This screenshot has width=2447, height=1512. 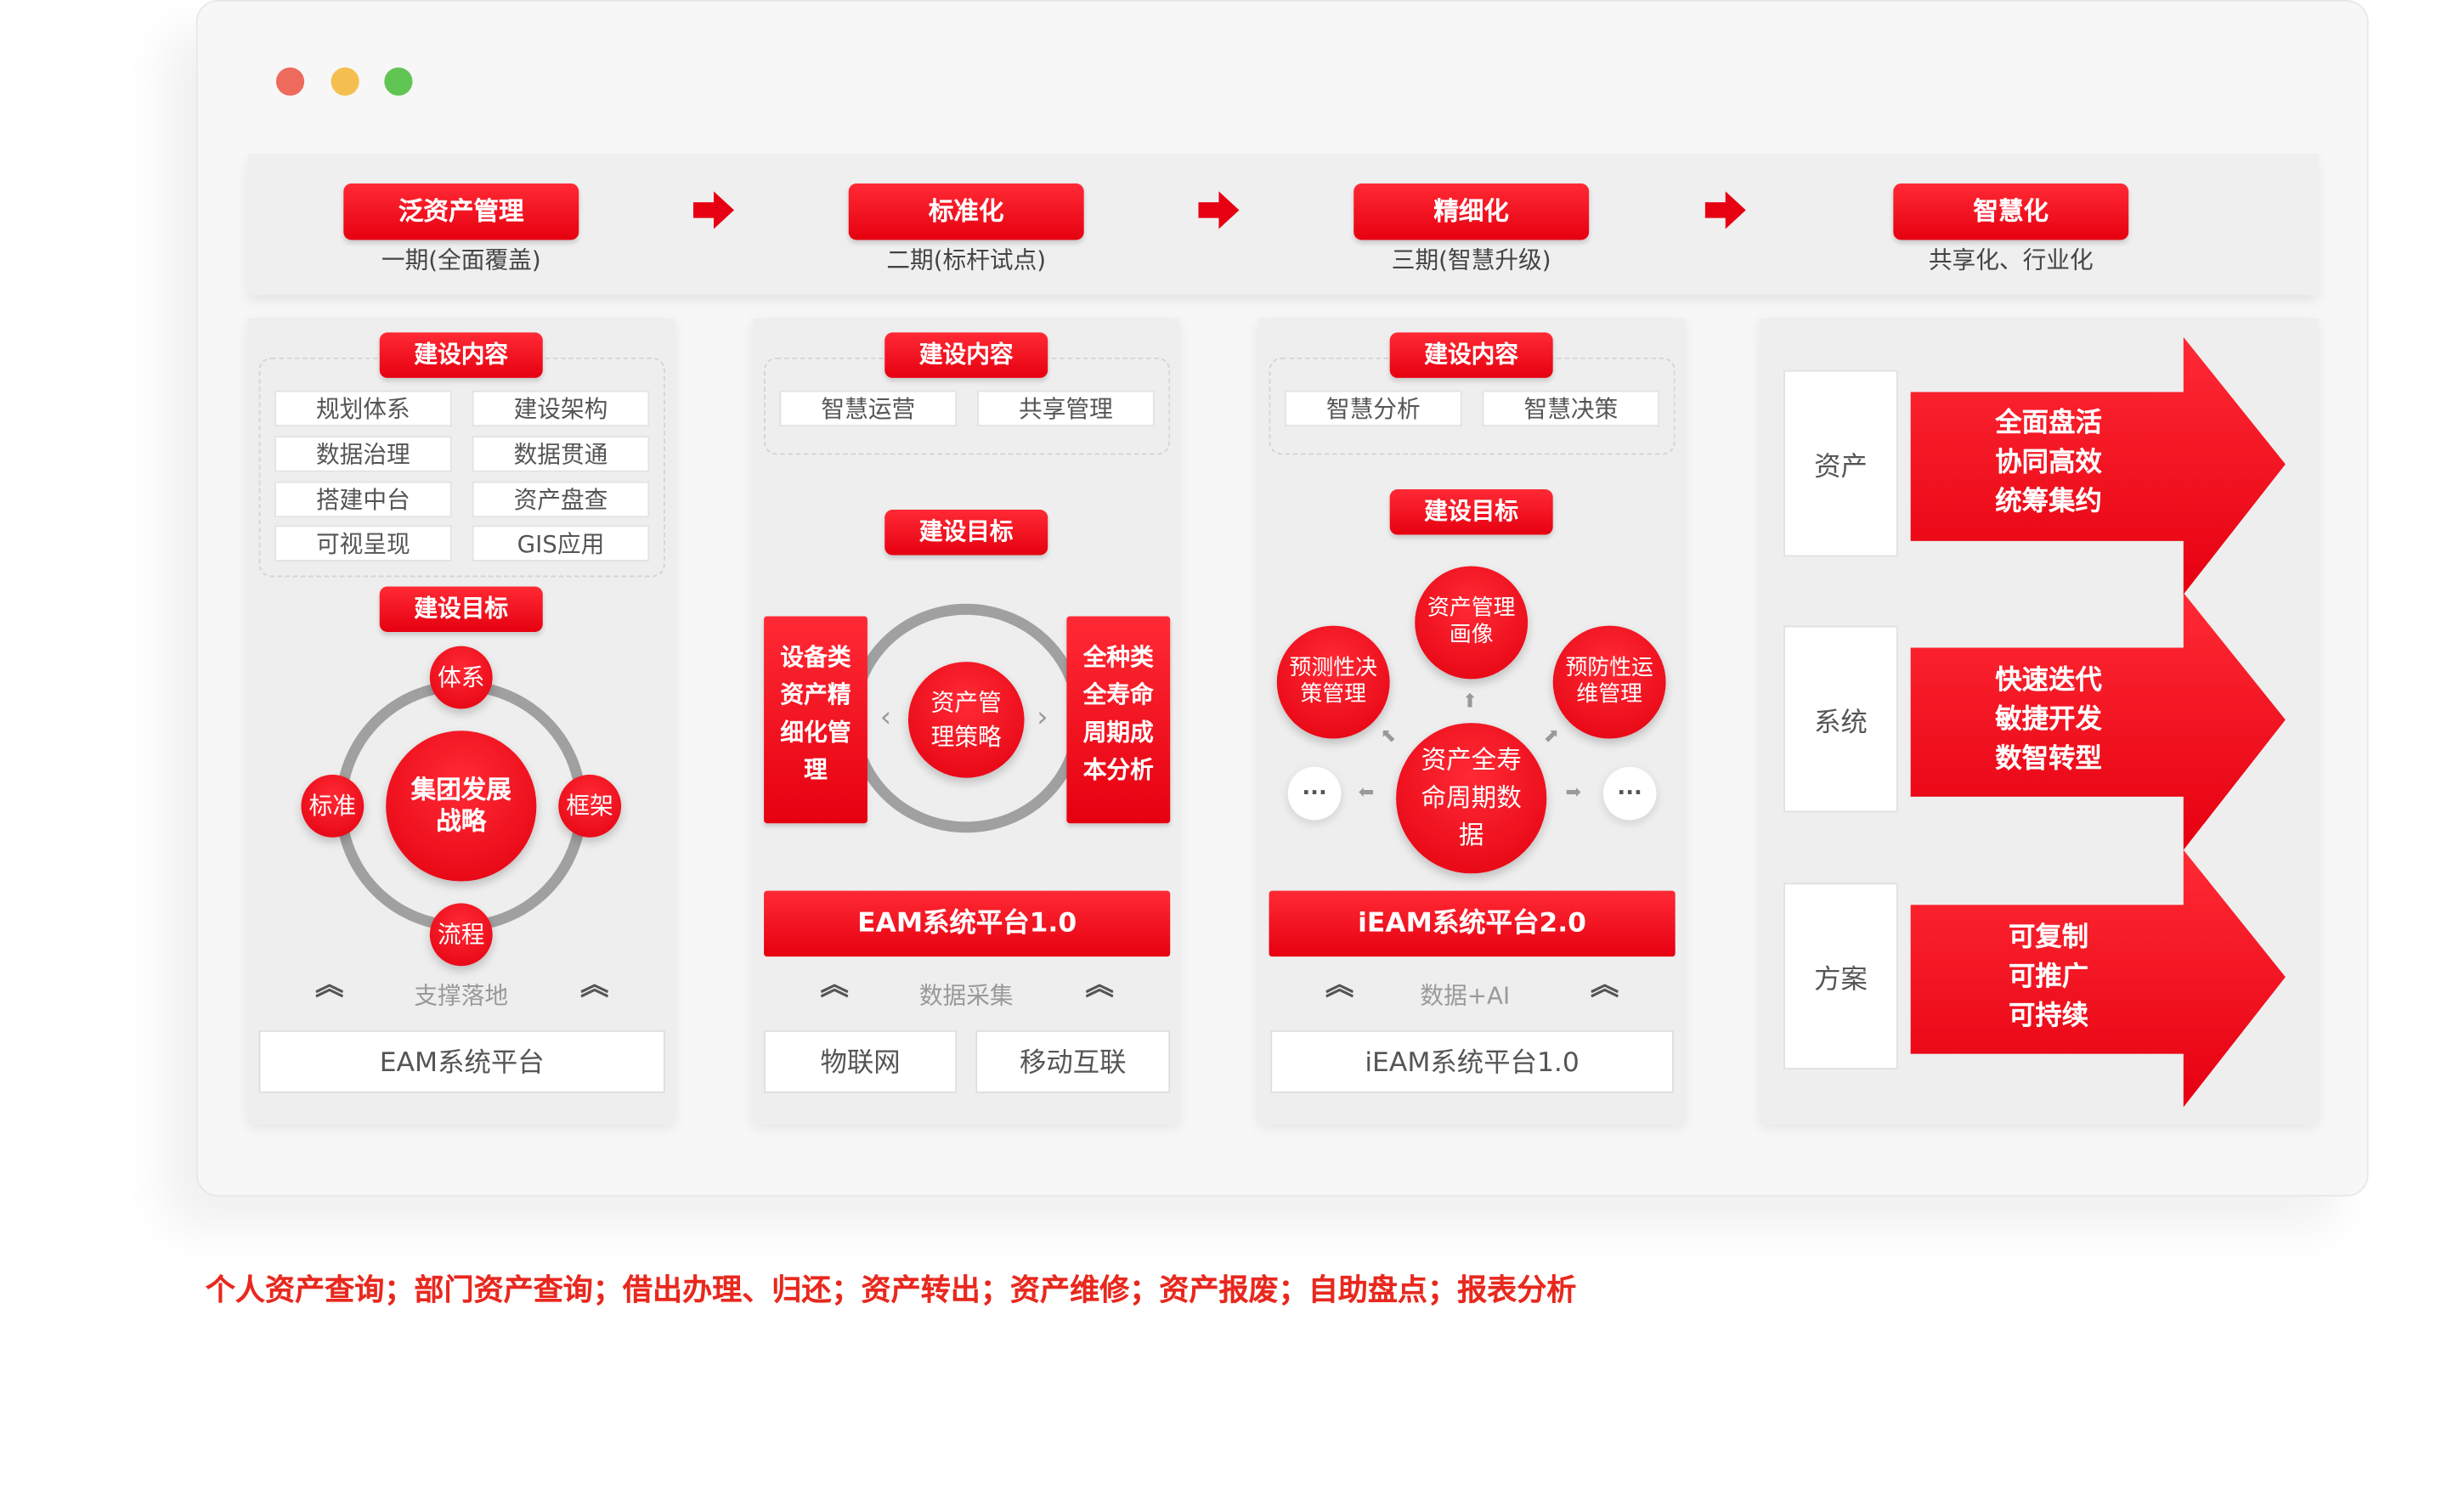 What do you see at coordinates (461, 677) in the screenshot?
I see `node-top: 体系` at bounding box center [461, 677].